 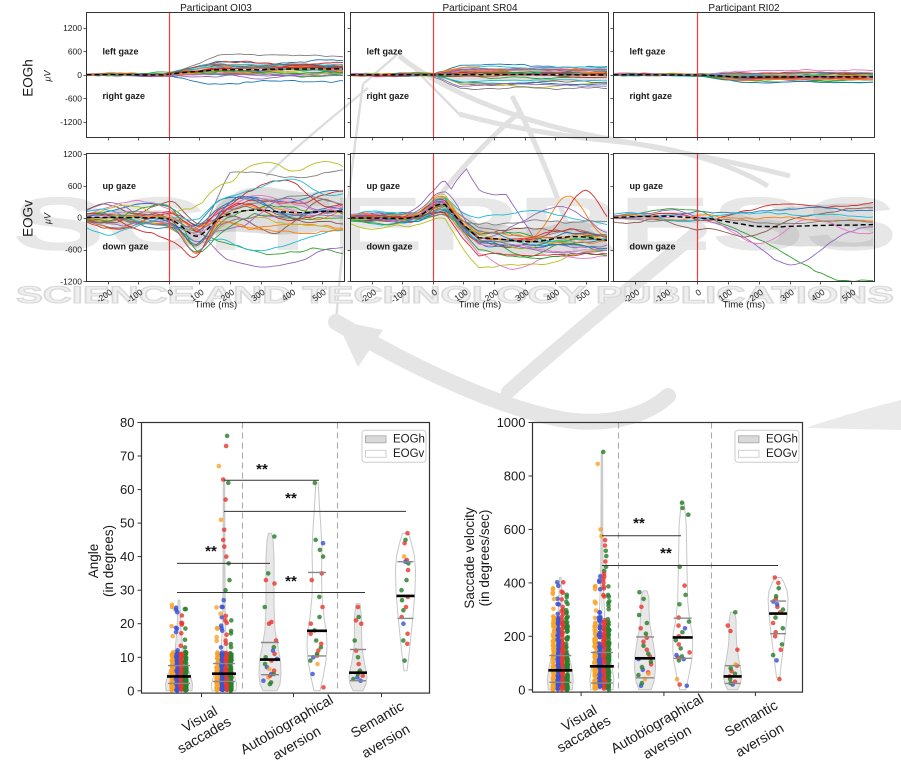 I want to click on svg-text: Participant SR04, so click(x=479, y=8).